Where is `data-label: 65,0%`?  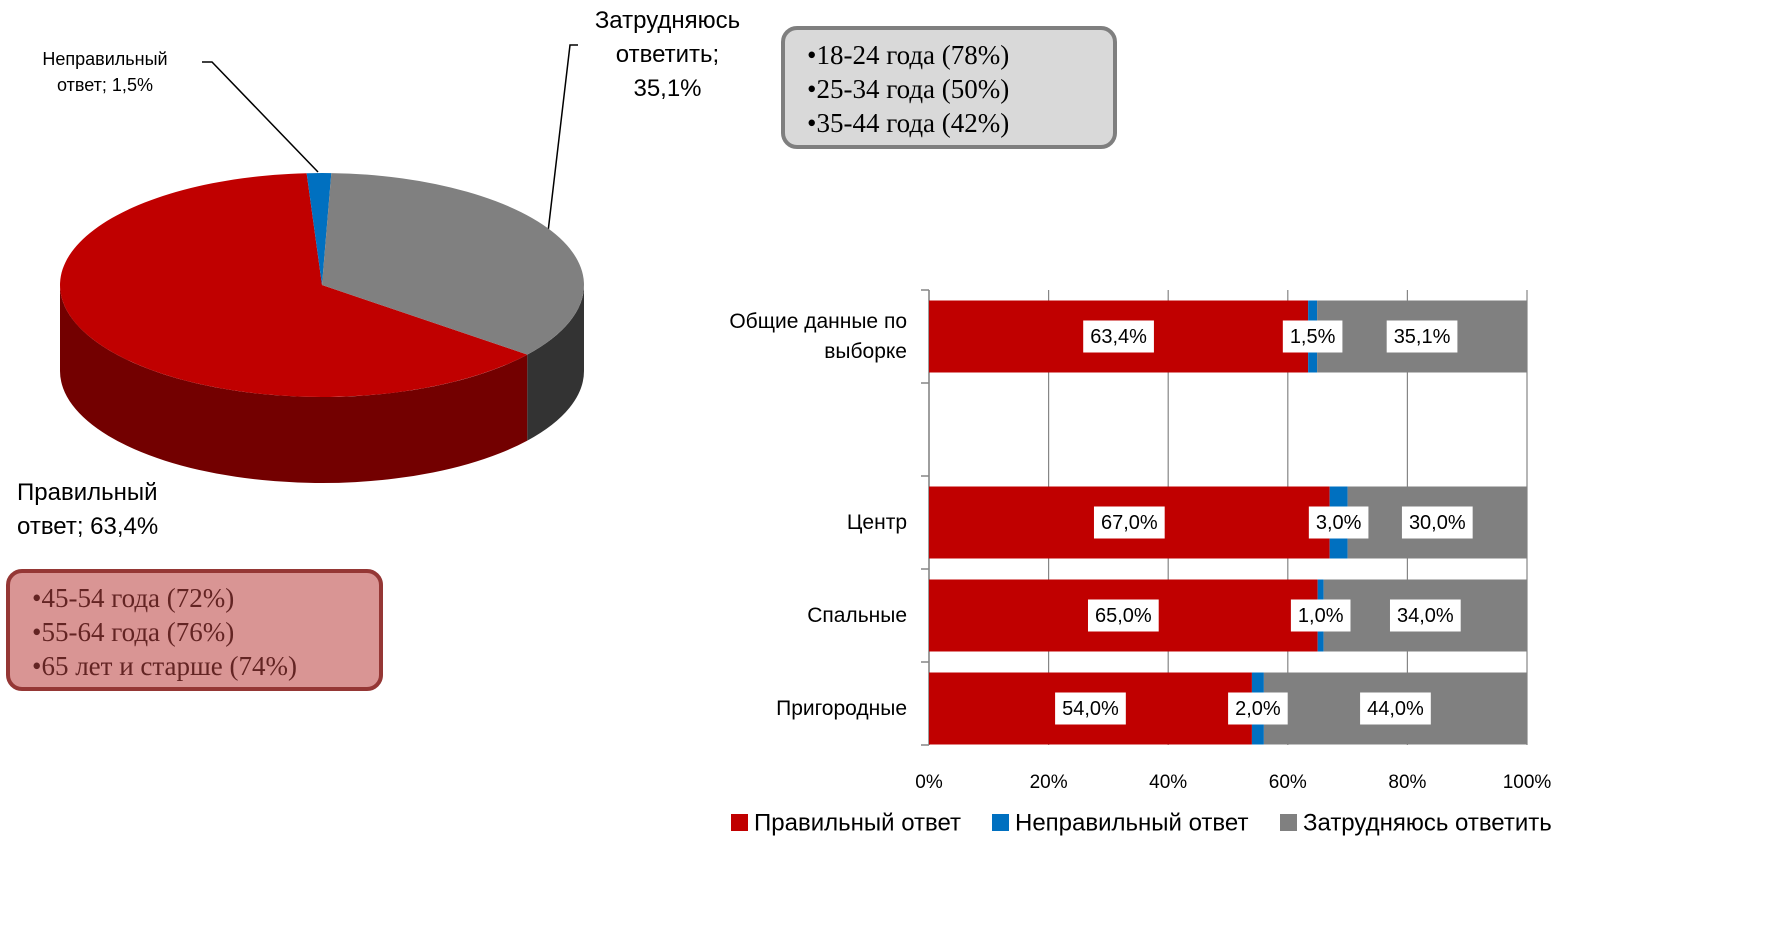
data-label: 65,0% is located at coordinates (1123, 616).